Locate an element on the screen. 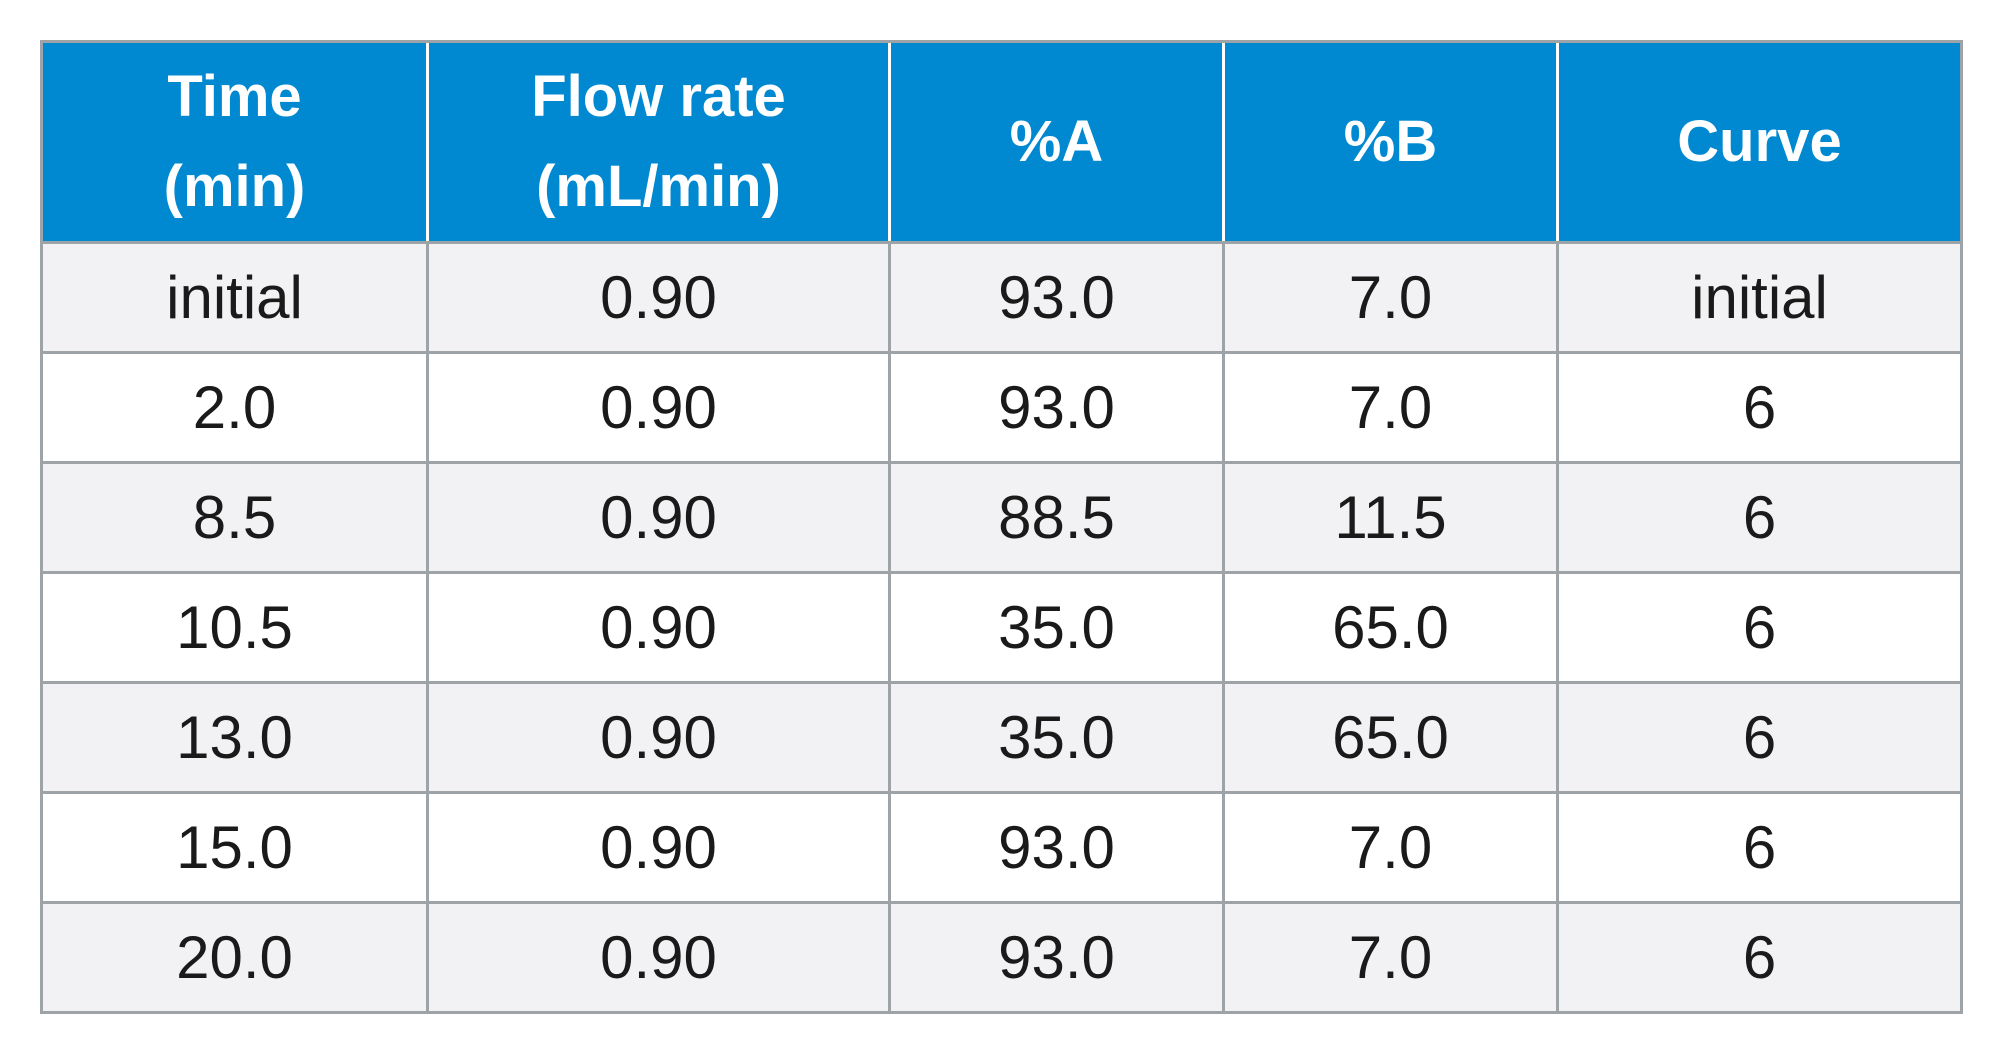 The width and height of the screenshot is (2000, 1051). header-time: Time (min) is located at coordinates (234, 142).